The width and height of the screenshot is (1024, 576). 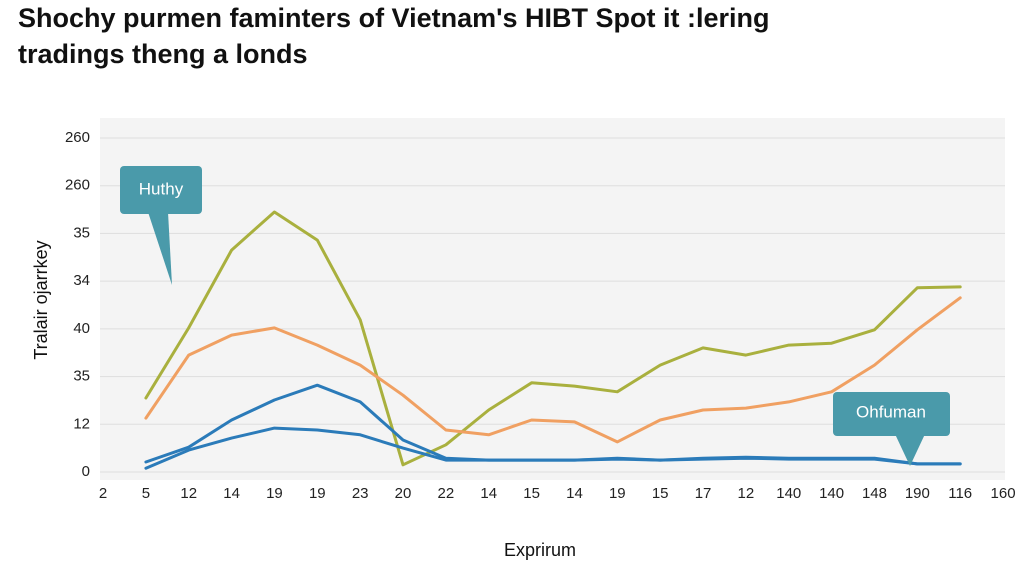 I want to click on x-tick-label: 190, so click(x=917, y=493).